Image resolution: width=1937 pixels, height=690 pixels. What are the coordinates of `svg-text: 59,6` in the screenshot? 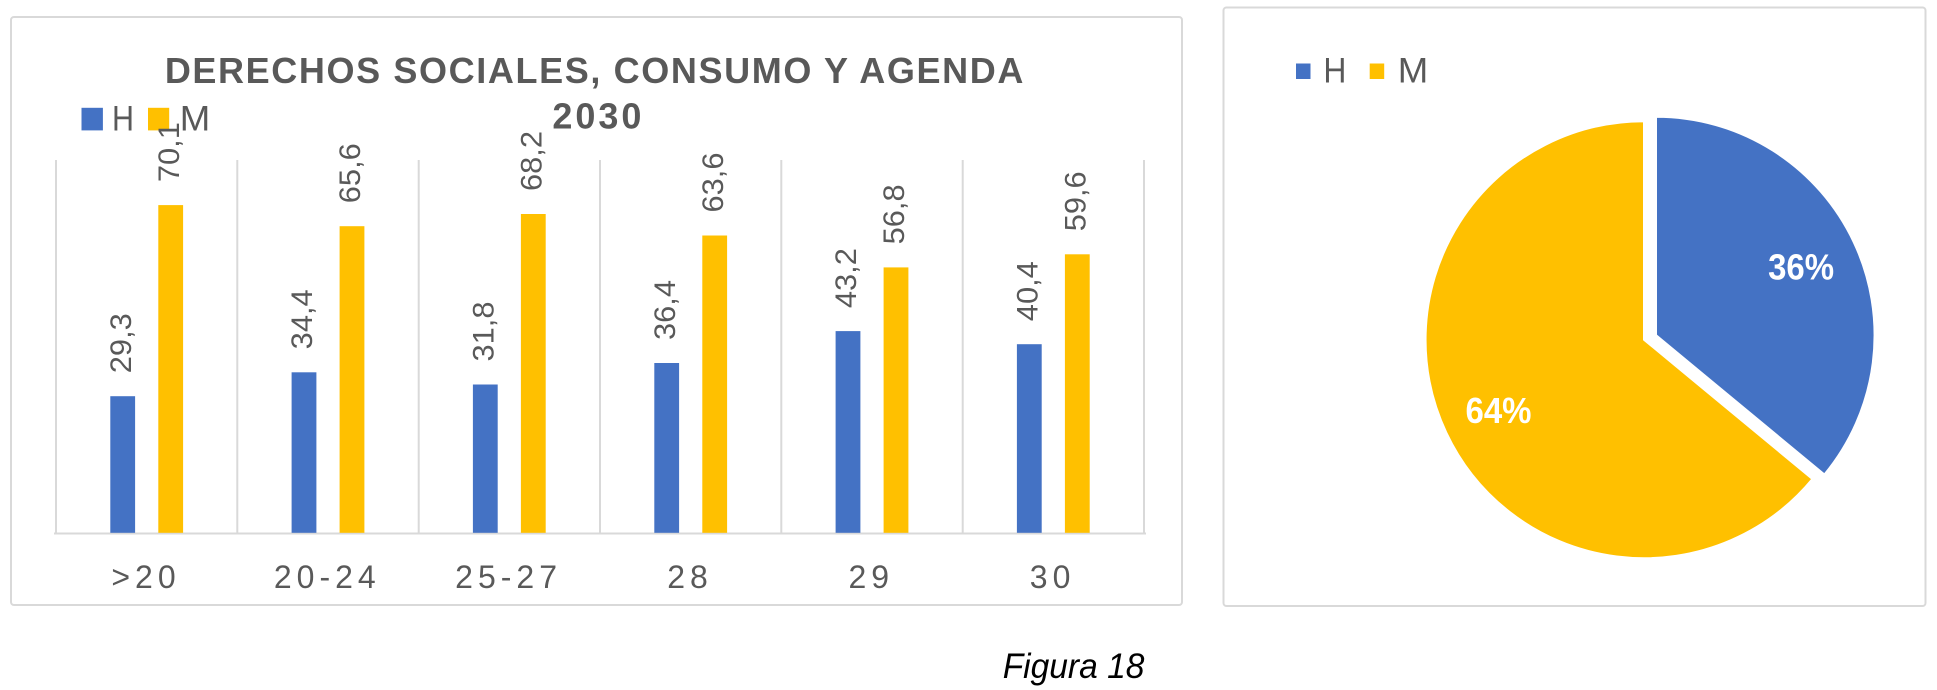 It's located at (1076, 201).